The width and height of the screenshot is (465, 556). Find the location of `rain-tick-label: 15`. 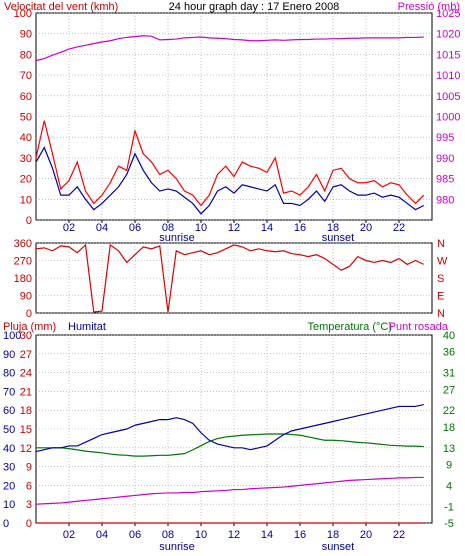

rain-tick-label: 15 is located at coordinates (26, 430).